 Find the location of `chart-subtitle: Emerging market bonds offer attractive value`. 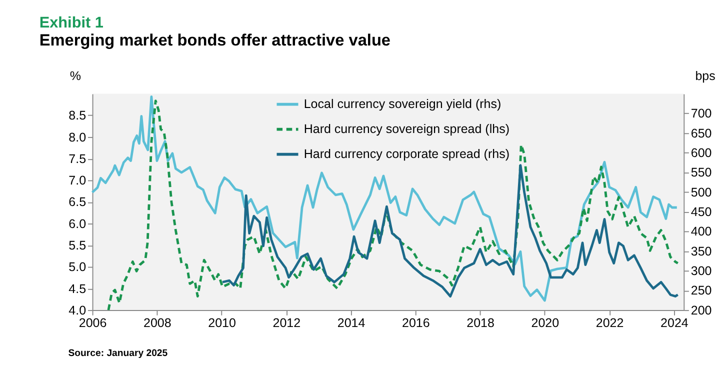

chart-subtitle: Emerging market bonds offer attractive value is located at coordinates (215, 41).